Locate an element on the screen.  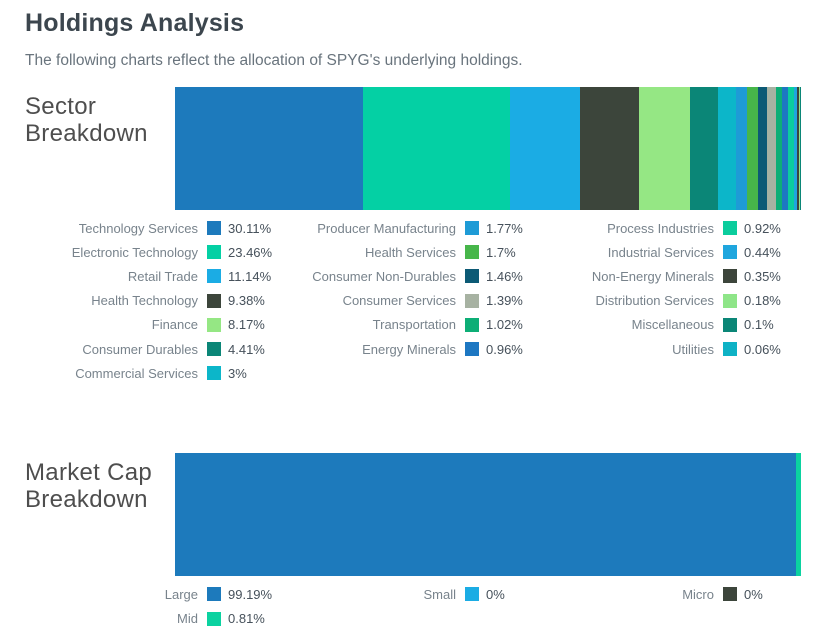
legend-item-retail-trade: Retail Trade 11.14% is located at coordinates (154, 276).